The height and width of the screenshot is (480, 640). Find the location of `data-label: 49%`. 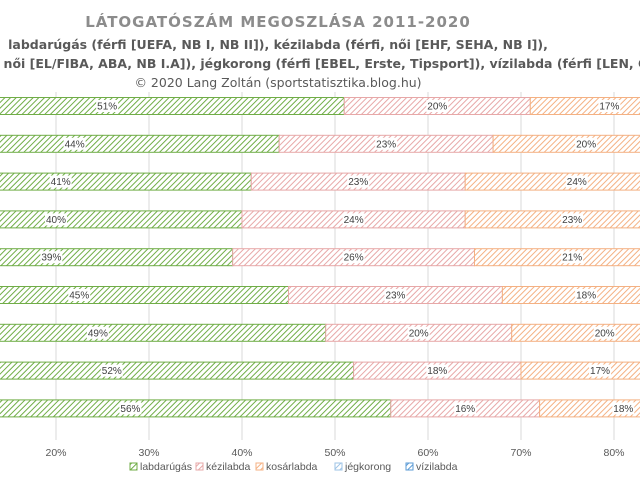

data-label: 49% is located at coordinates (98, 333).